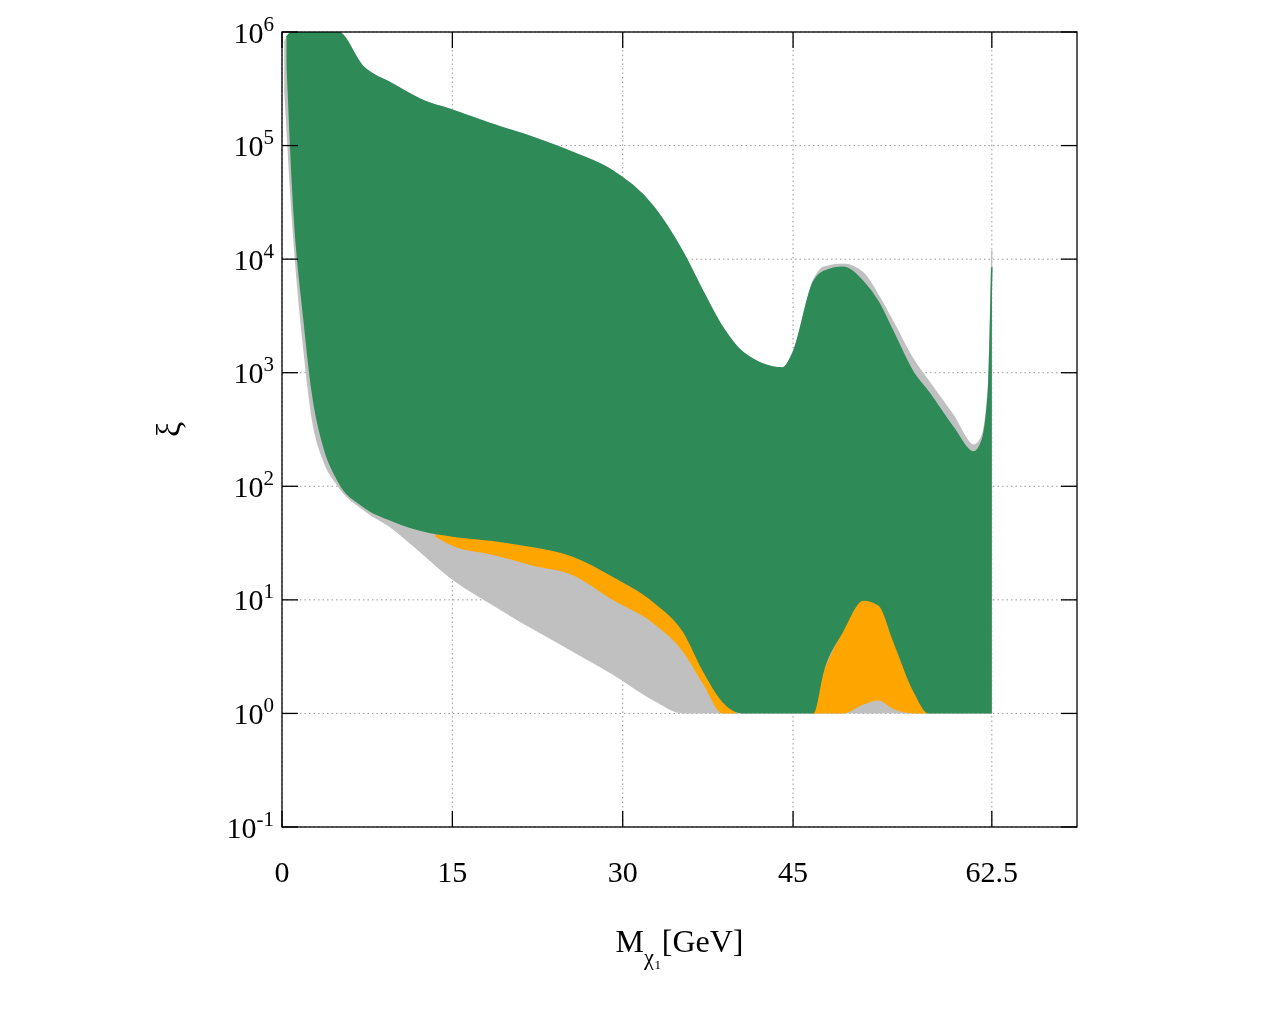  Describe the element at coordinates (250, 825) in the screenshot. I see `y-tick-label: 10$^{-1}$` at that location.